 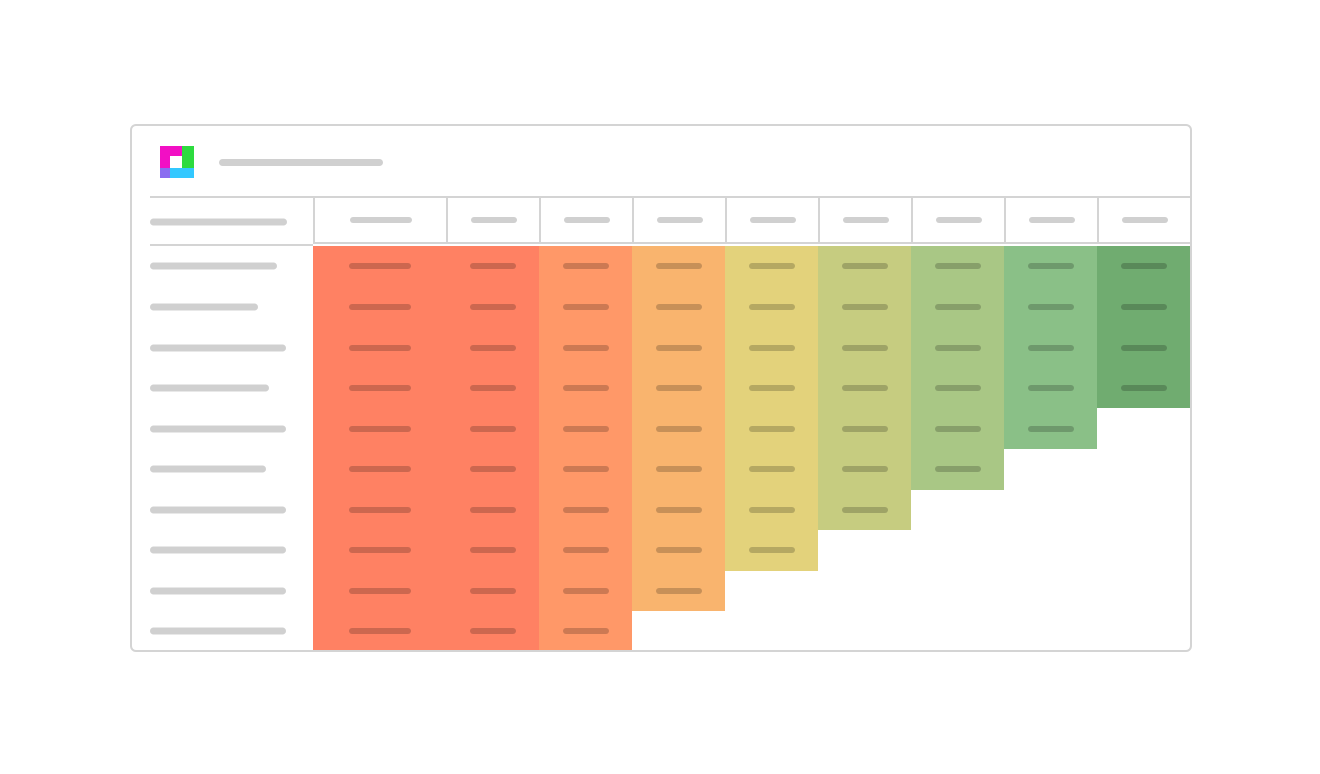 What do you see at coordinates (177, 162) in the screenshot?
I see `cohort-app-logo-icon` at bounding box center [177, 162].